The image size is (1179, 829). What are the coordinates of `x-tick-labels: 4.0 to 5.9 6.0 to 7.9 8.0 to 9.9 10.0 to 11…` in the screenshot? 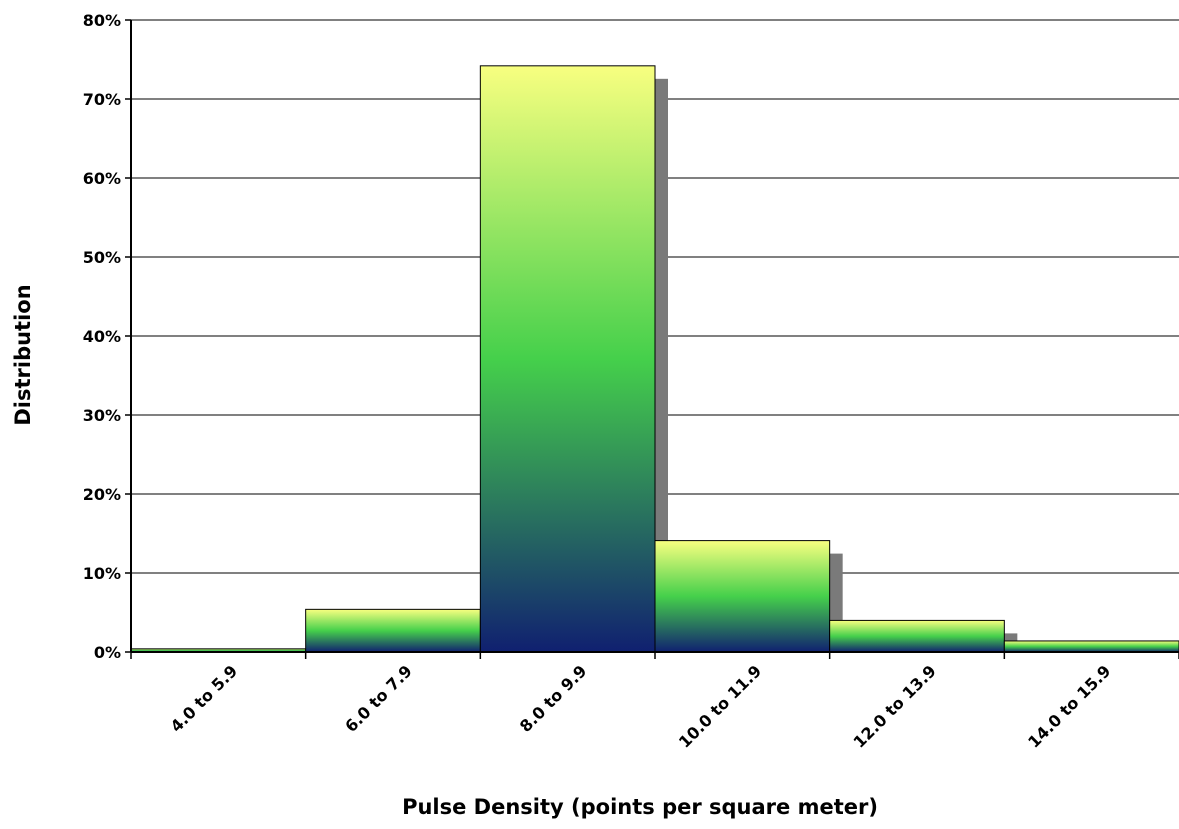 It's located at (641, 706).